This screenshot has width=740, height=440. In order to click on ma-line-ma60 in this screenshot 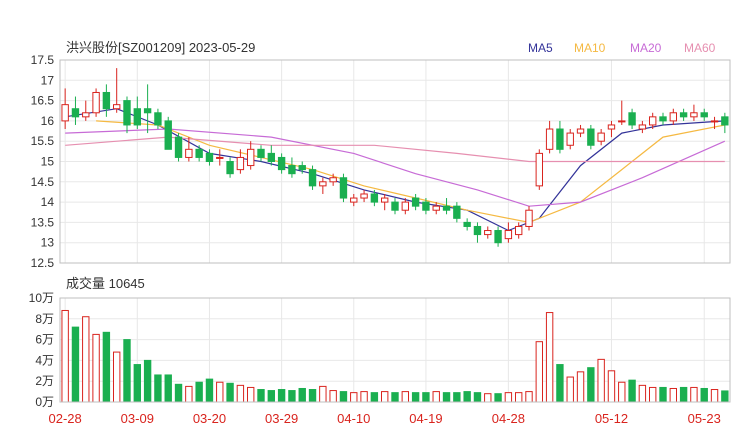, I will do `click(395, 149)`.